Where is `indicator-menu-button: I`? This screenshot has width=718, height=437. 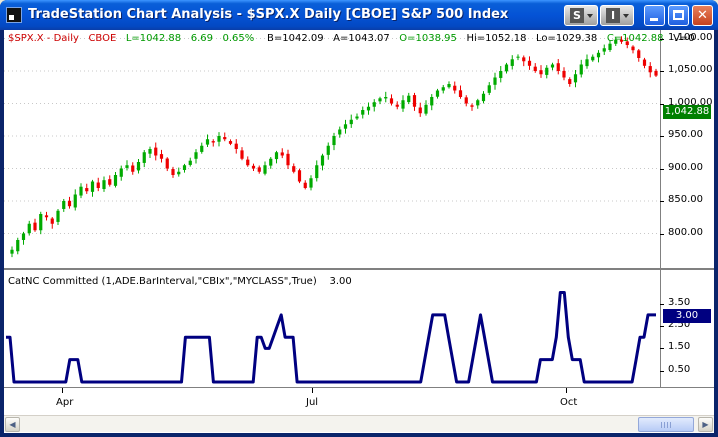 indicator-menu-button: I is located at coordinates (617, 15).